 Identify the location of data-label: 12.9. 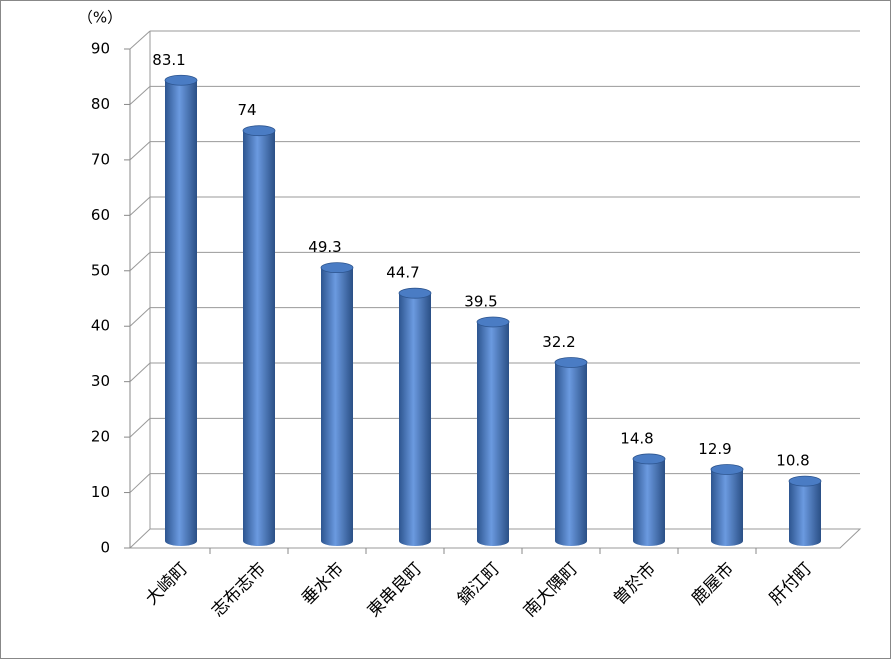
(714, 449).